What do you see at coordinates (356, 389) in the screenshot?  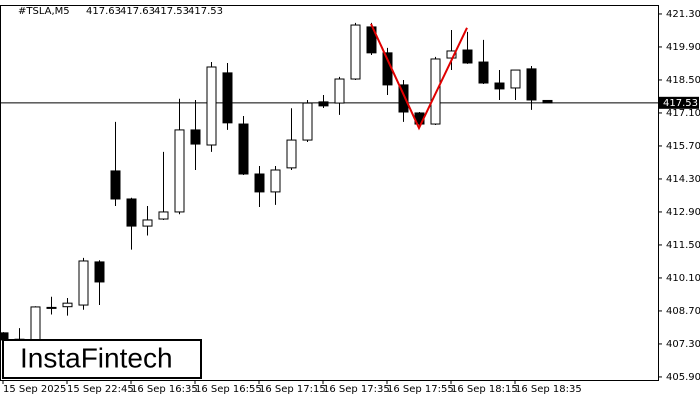 I see `x-tick-label: 16 Sep 17:35` at bounding box center [356, 389].